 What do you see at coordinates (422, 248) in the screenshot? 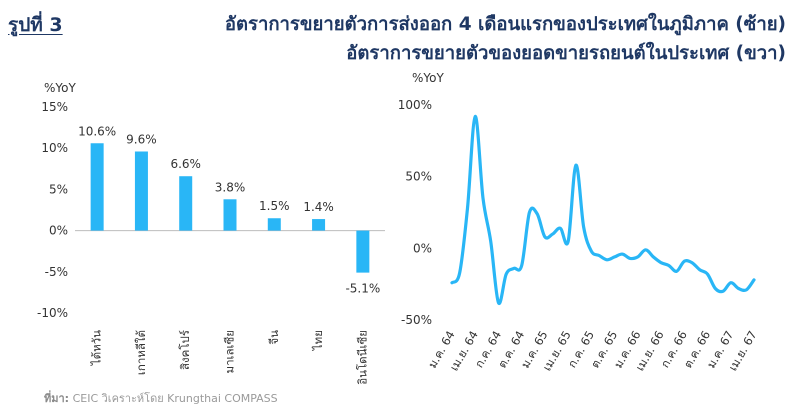
I see `line-ytick-label: 0%` at bounding box center [422, 248].